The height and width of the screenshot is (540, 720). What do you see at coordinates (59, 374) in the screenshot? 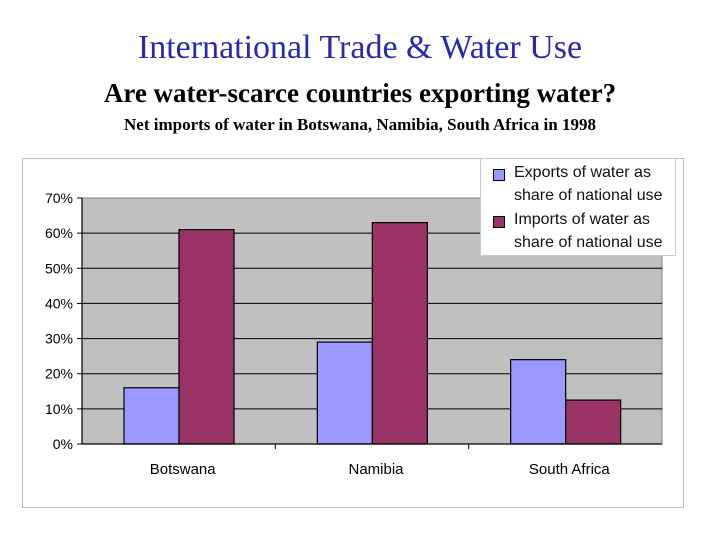
I see `y-tick-label: 20%` at bounding box center [59, 374].